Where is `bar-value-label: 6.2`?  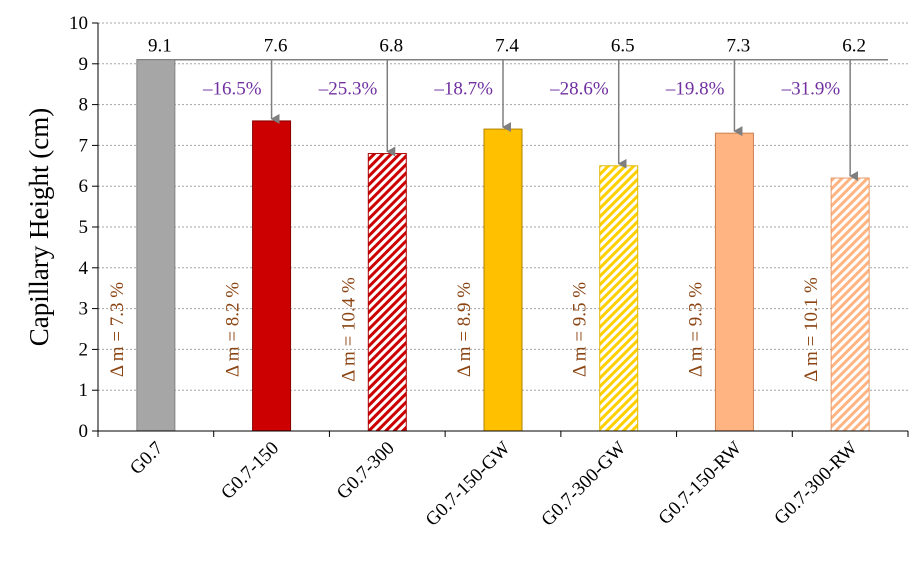 bar-value-label: 6.2 is located at coordinates (854, 46).